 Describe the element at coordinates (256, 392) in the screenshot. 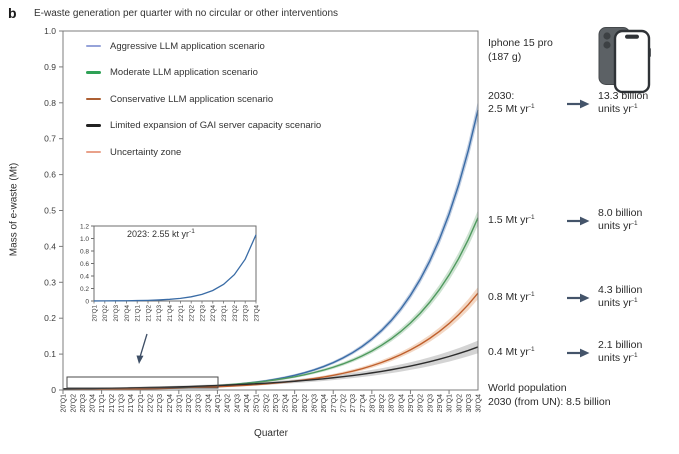

I see `x-axis-ticks` at that location.